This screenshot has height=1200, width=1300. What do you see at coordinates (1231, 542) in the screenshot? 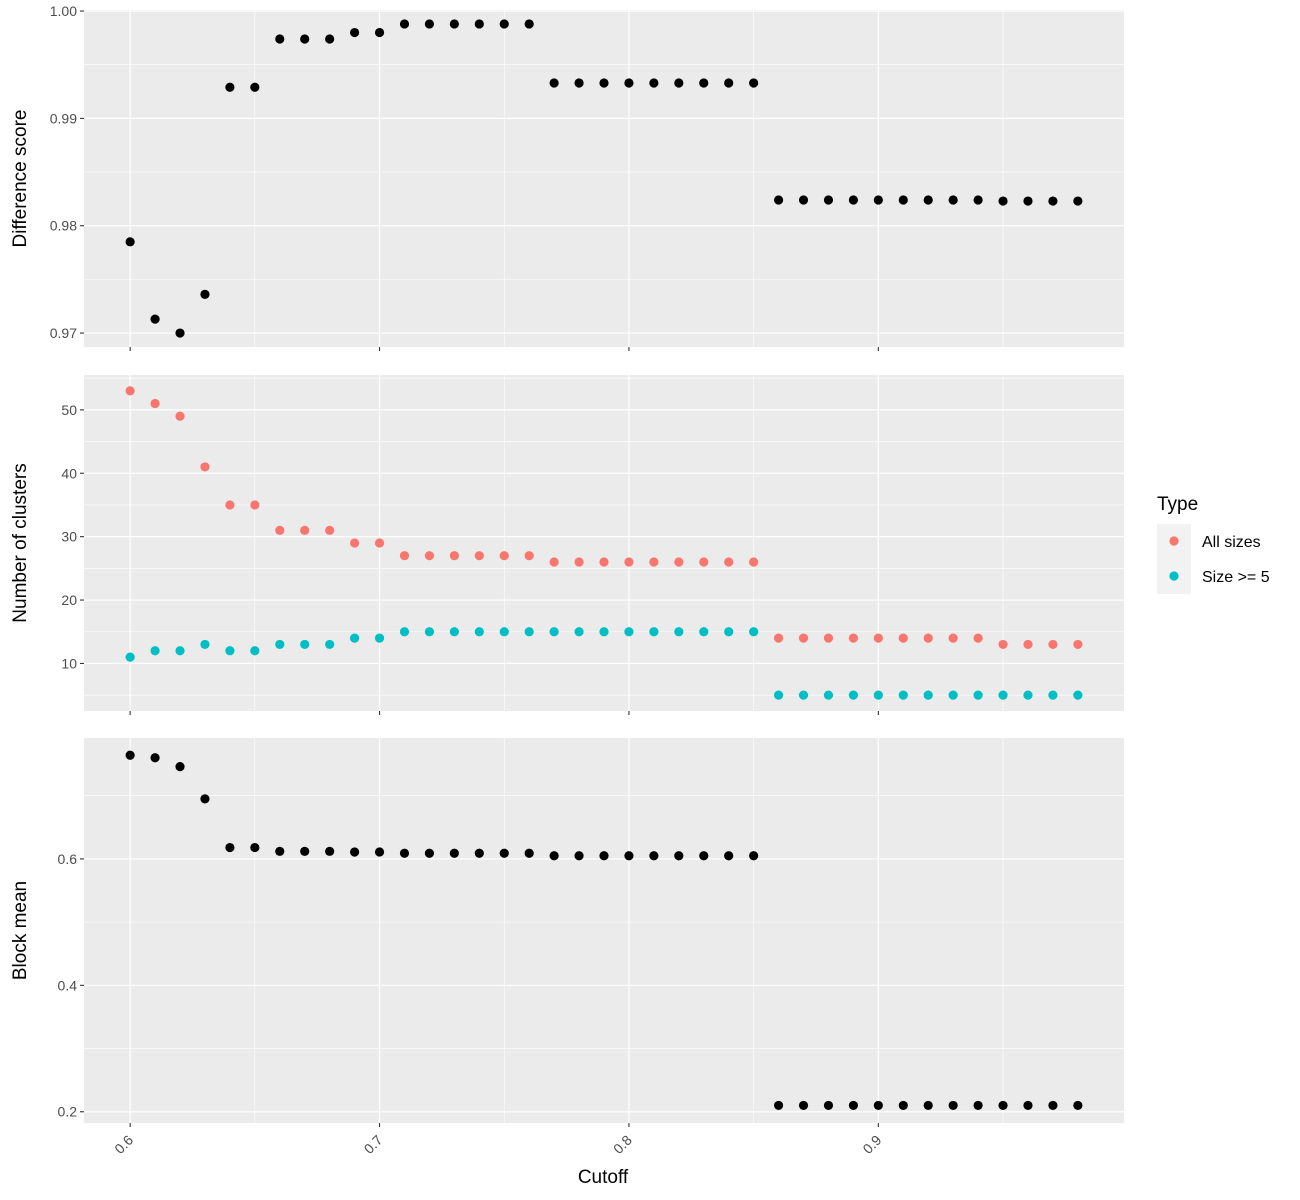
I see `legend-label: All sizes` at bounding box center [1231, 542].